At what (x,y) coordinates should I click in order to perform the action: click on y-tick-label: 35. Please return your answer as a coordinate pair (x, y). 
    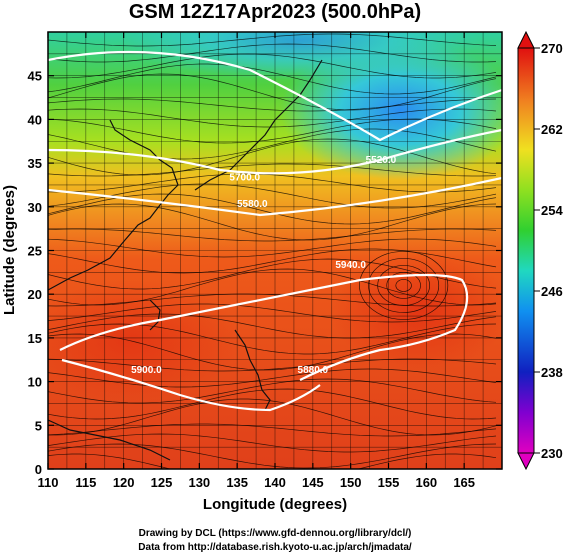
    Looking at the image, I should click on (35, 163).